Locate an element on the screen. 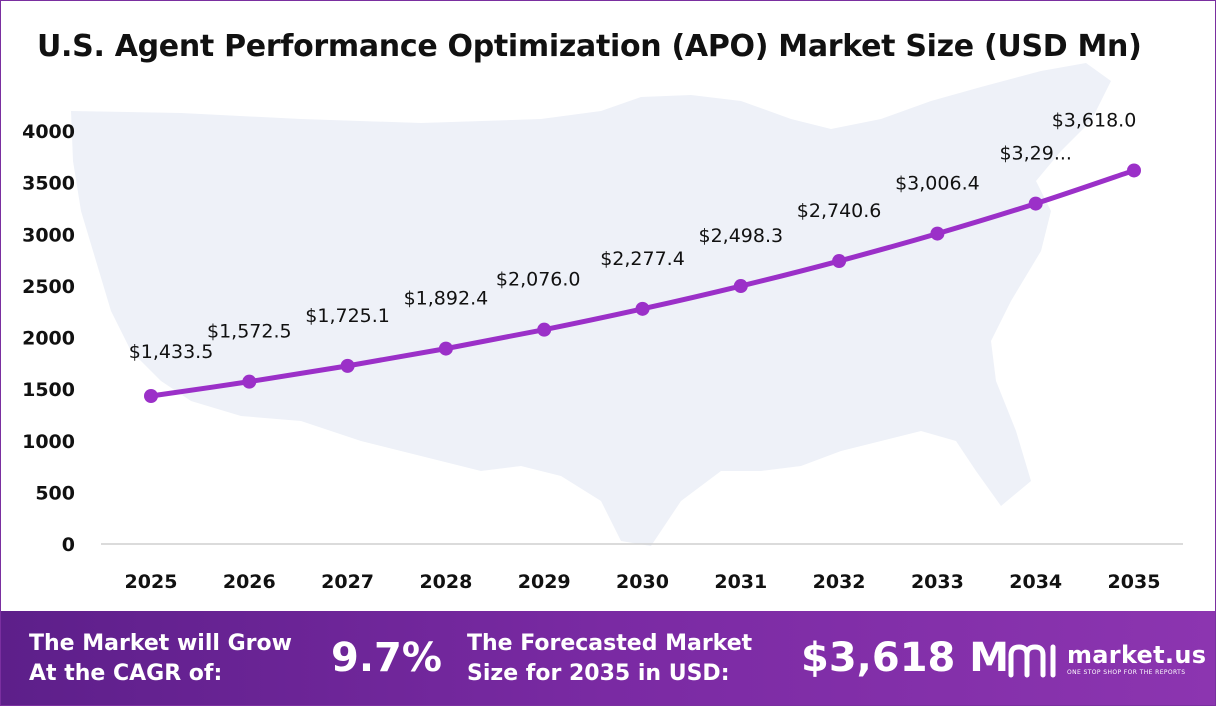 This screenshot has height=706, width=1216. y-tick-label: 0 is located at coordinates (68, 545).